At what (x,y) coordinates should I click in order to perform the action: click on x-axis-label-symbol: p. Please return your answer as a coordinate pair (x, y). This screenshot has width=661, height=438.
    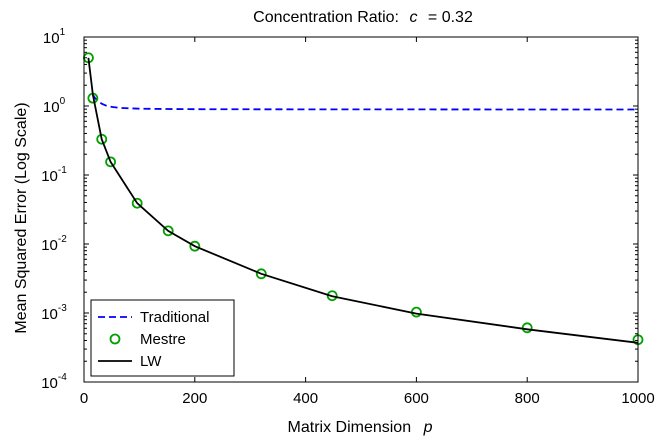
    Looking at the image, I should click on (428, 427).